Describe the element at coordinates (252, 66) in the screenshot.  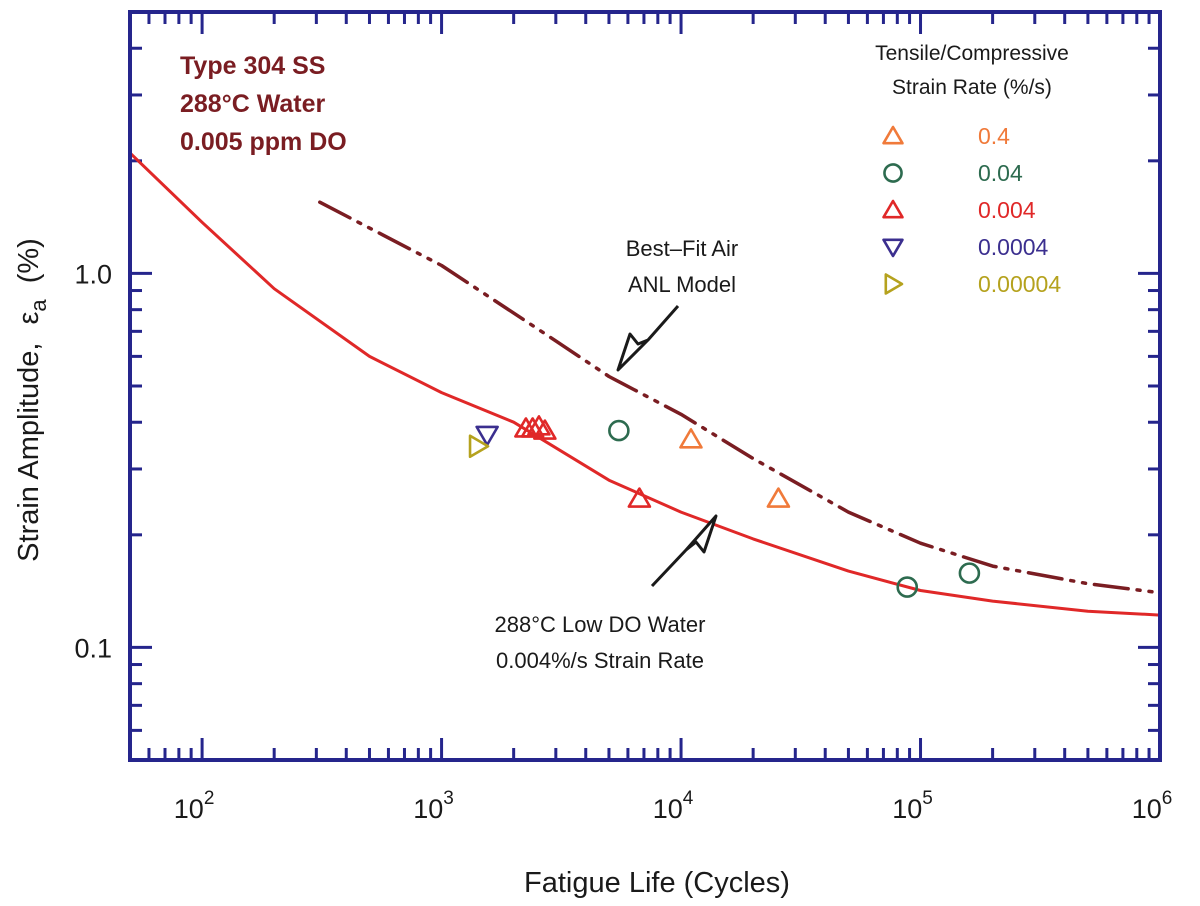
I see `condition-material: Type 304 SS` at that location.